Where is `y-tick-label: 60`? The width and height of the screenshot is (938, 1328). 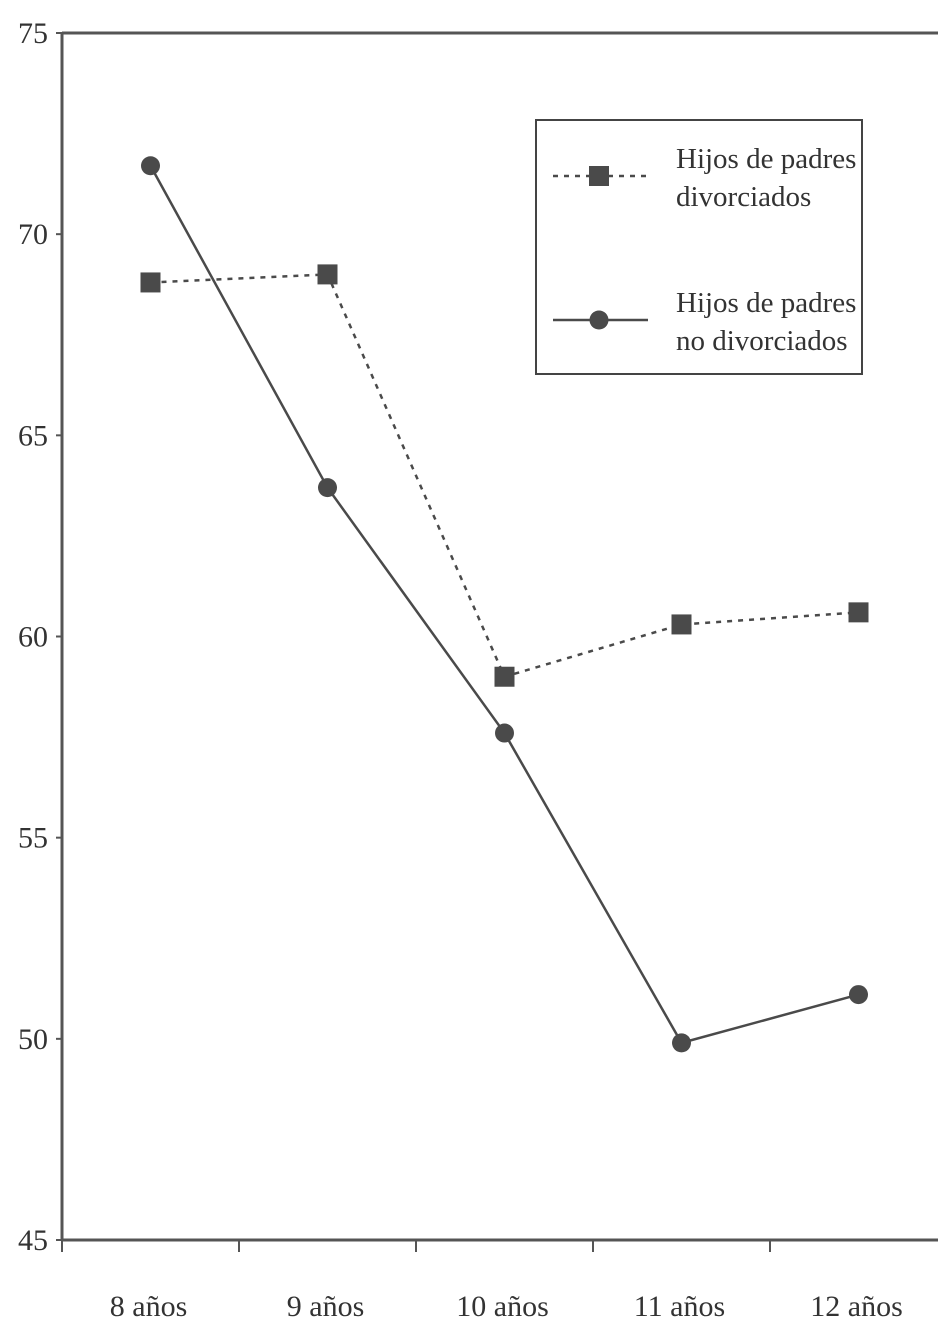 y-tick-label: 60 is located at coordinates (33, 637).